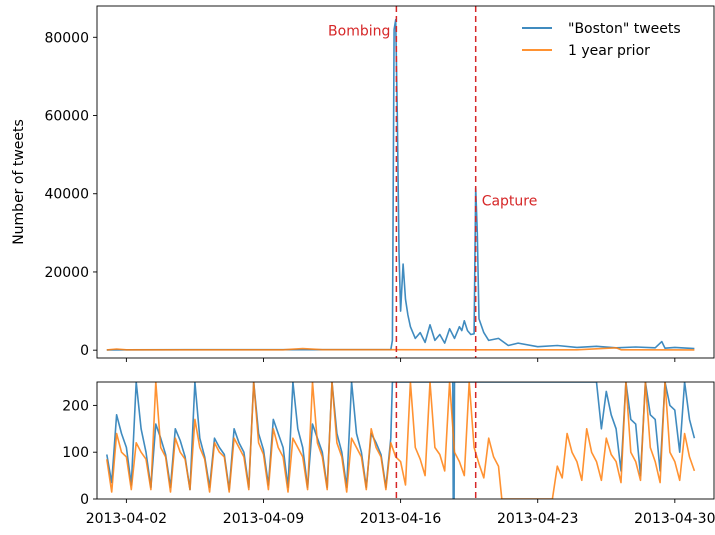 This screenshot has height=535, width=715. Describe the element at coordinates (66, 195) in the screenshot. I see `y-tick-label: 40000` at that location.